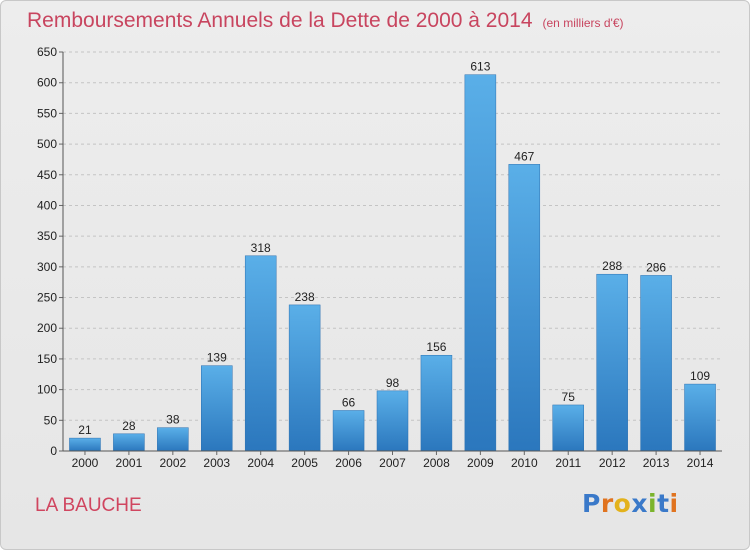 The height and width of the screenshot is (550, 750). Describe the element at coordinates (217, 358) in the screenshot. I see `value-label-2003: 139` at that location.